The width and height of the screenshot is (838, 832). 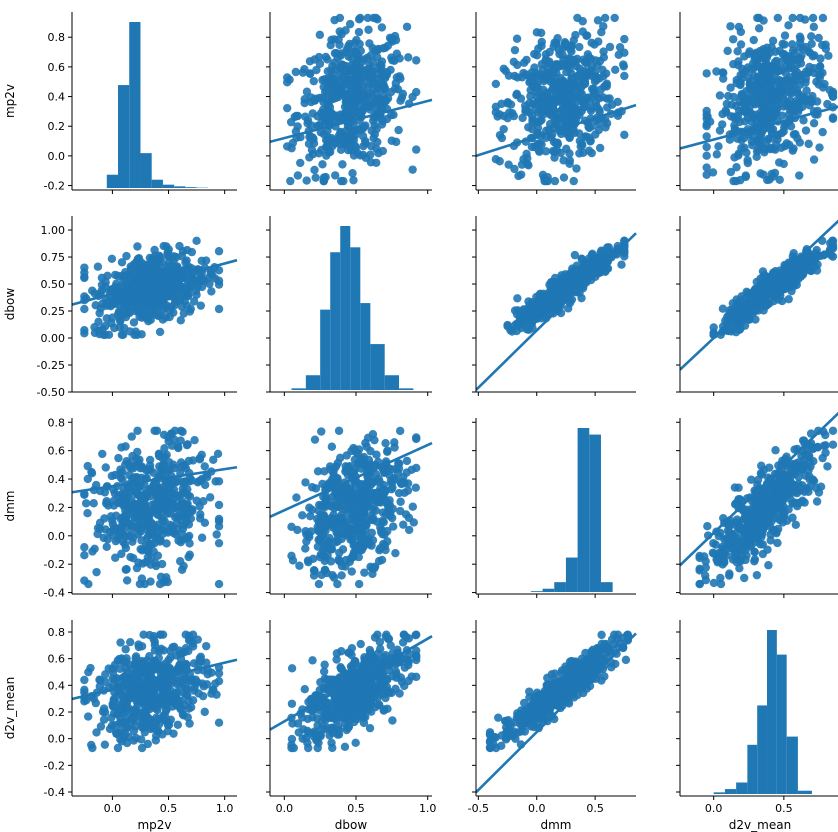 I want to click on y-tick-label: 0.4, so click(x=57, y=97).